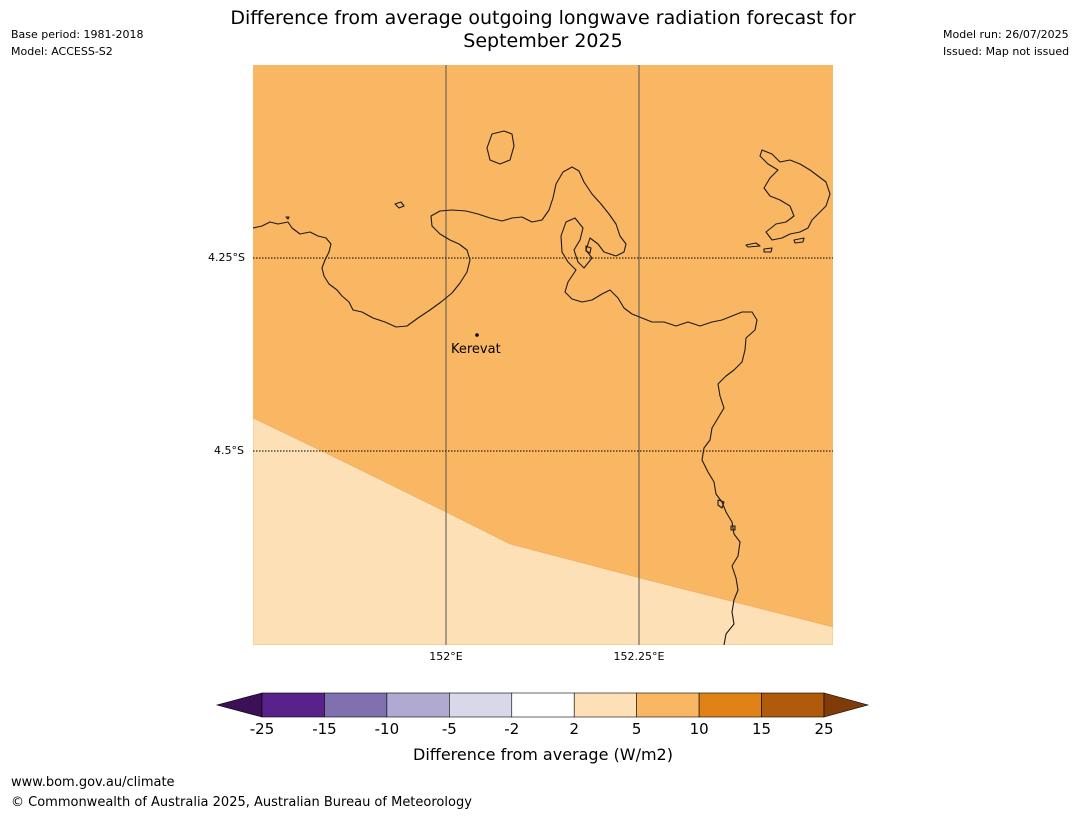 This screenshot has width=1085, height=816. I want to click on title-line-2: September 2025, so click(543, 41).